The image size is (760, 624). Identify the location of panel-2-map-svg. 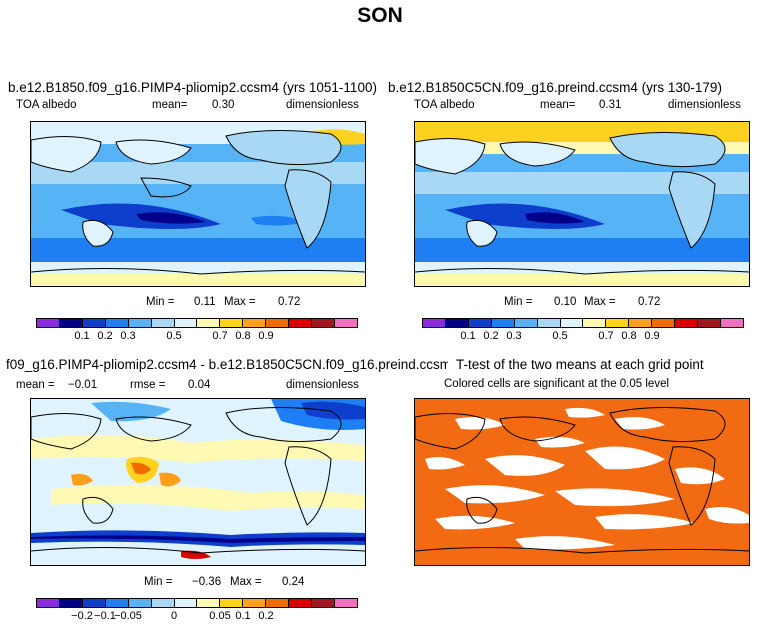
(582, 204).